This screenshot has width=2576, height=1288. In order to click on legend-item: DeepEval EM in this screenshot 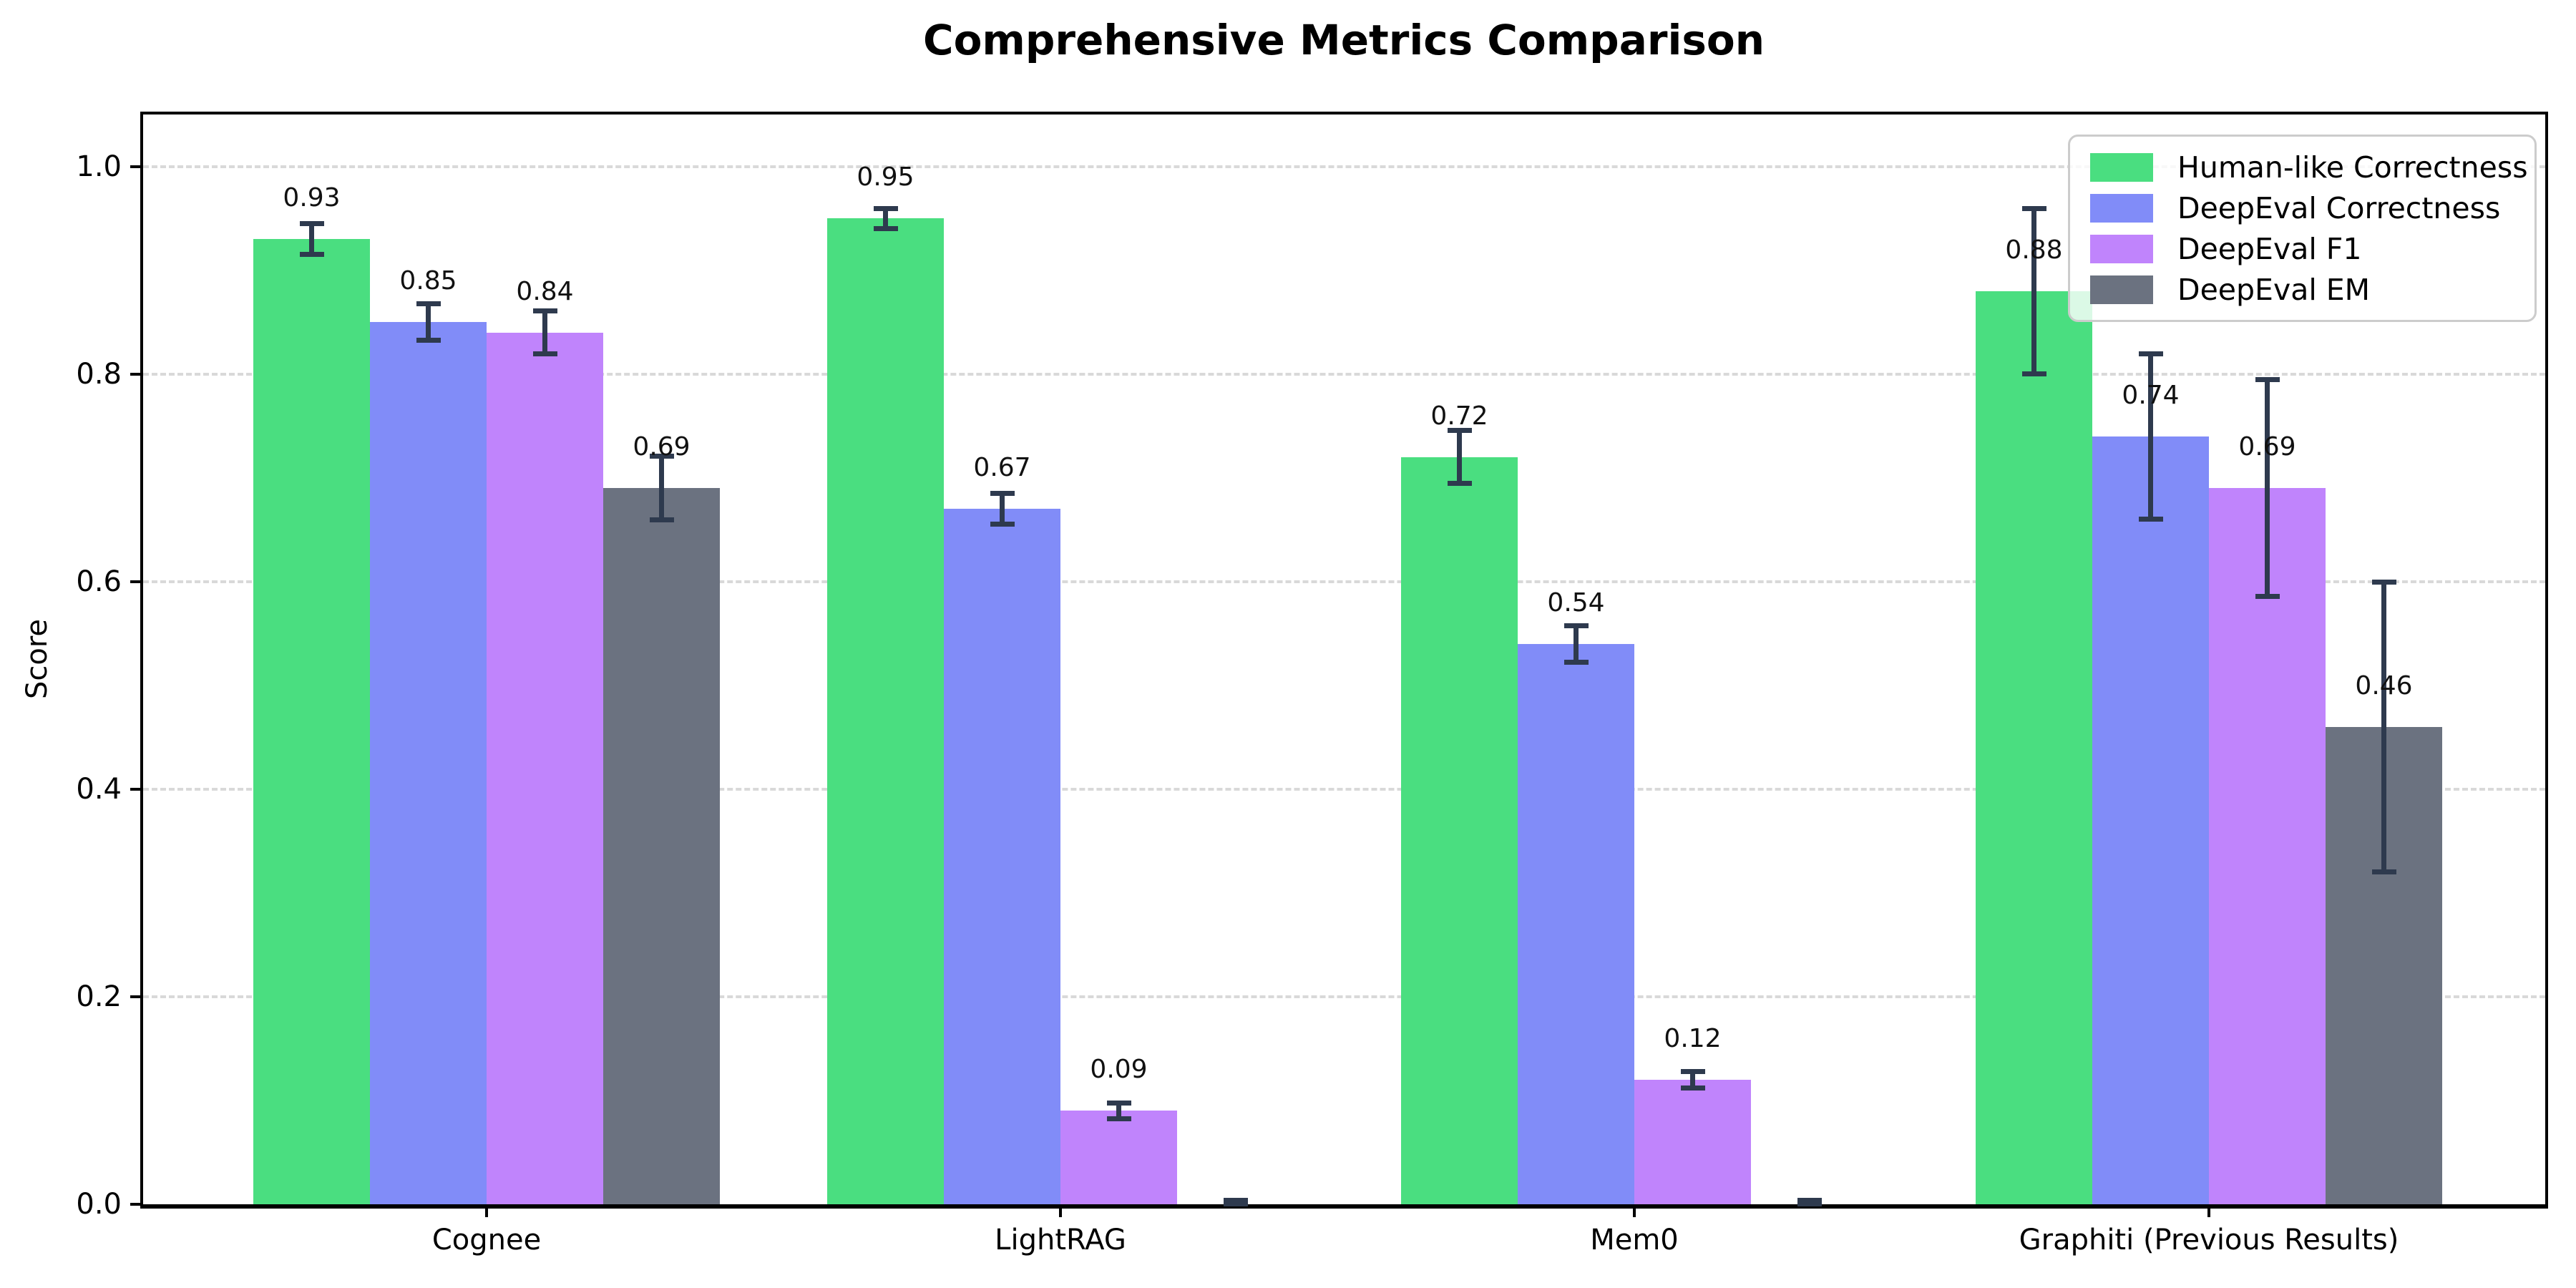, I will do `click(2302, 290)`.